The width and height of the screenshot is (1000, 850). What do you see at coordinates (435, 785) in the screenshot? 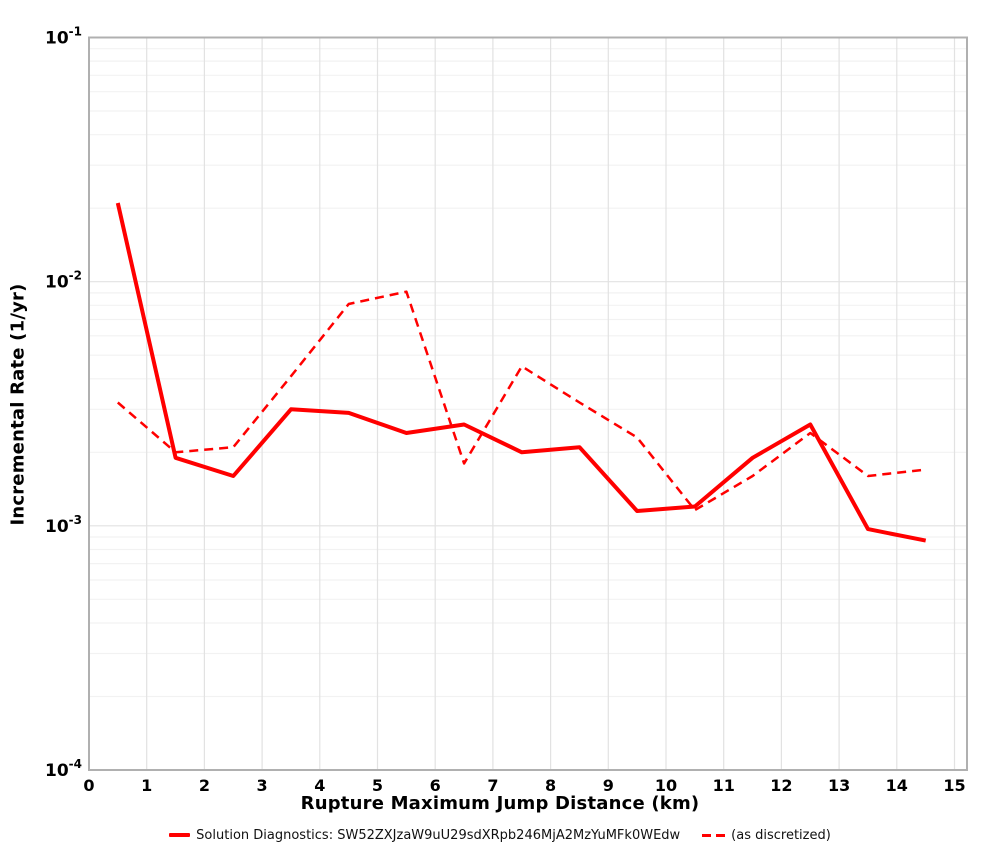
I see `x-tick-label: 6` at bounding box center [435, 785].